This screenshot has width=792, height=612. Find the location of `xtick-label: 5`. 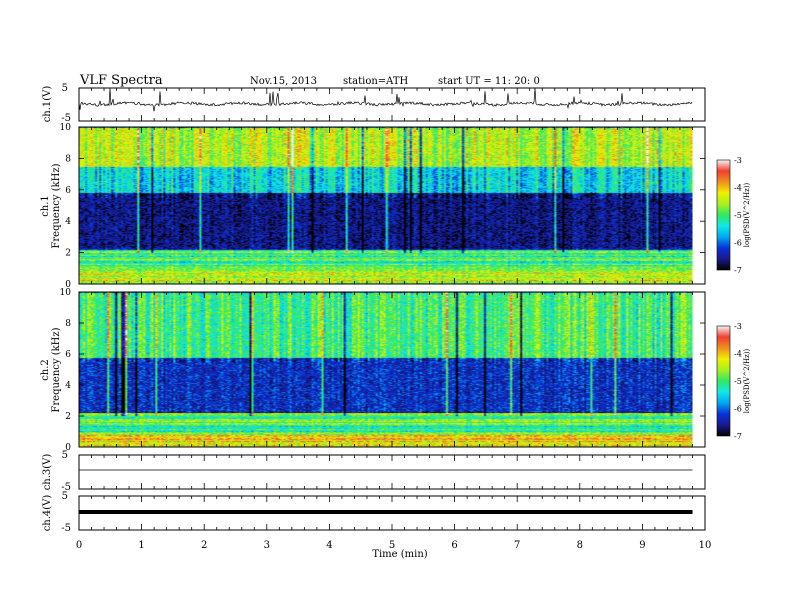

xtick-label: 5 is located at coordinates (392, 545).